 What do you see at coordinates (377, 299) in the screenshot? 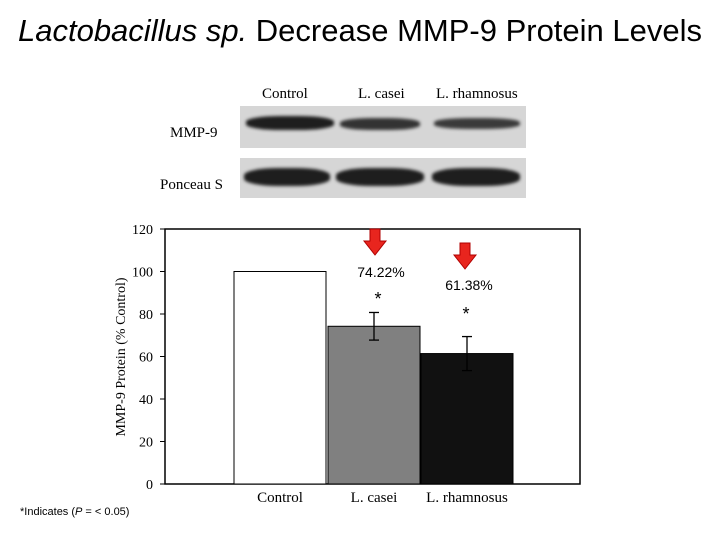
I see `significance-star-1: *` at bounding box center [377, 299].